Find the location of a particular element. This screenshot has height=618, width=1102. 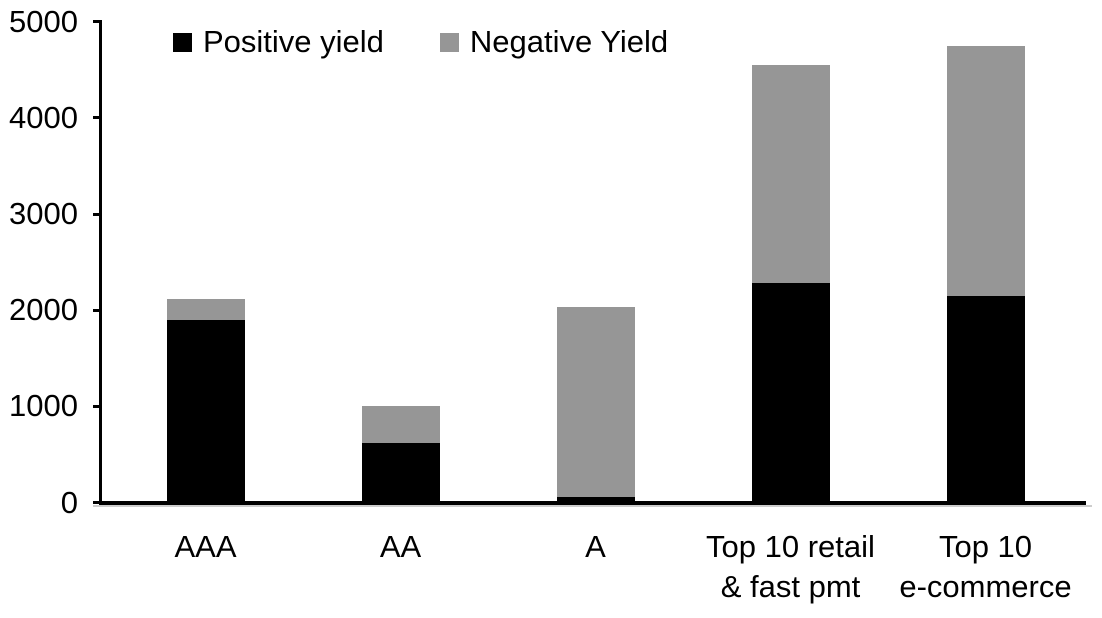

bar-segment-aaa-negative-yield is located at coordinates (205, 309).